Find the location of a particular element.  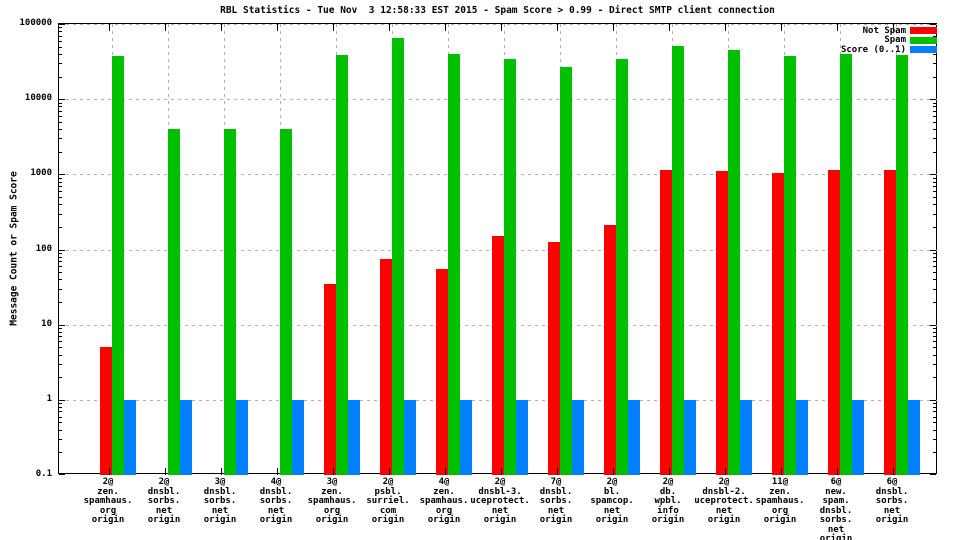

y-tick-label: 10000 is located at coordinates (38, 98).